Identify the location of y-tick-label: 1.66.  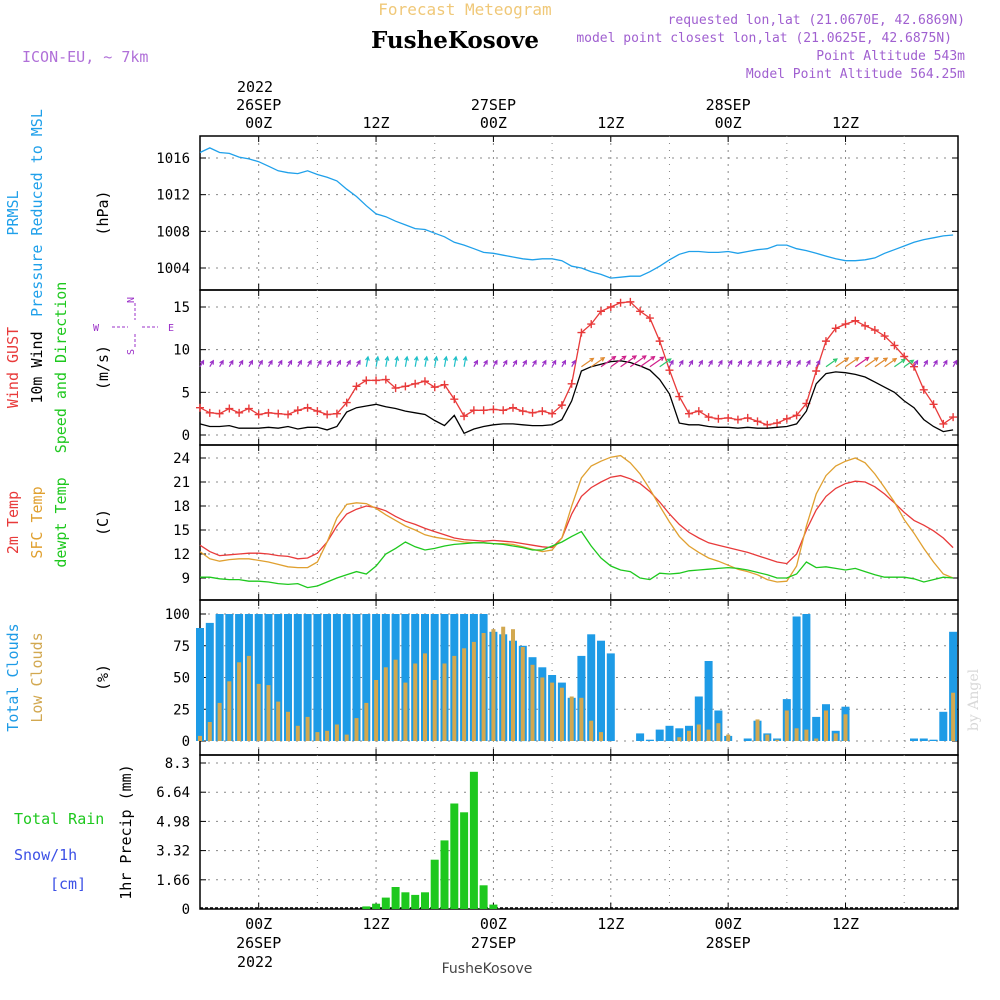
(173, 881).